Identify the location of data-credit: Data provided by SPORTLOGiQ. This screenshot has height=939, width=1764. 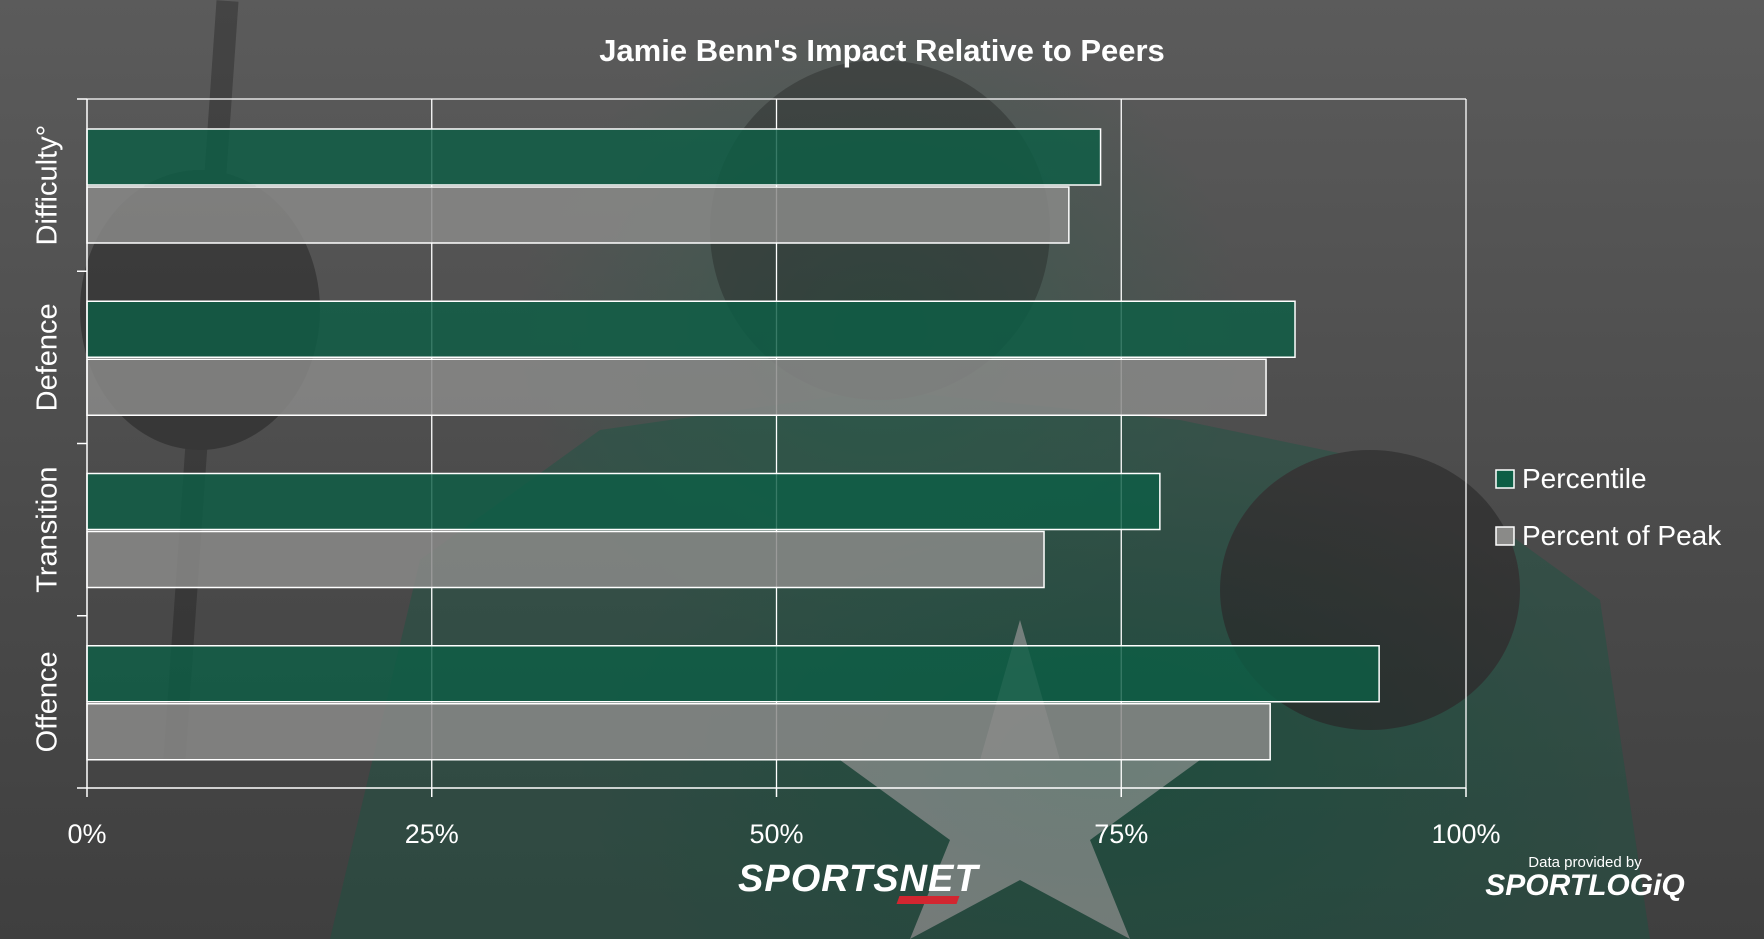
(1585, 878).